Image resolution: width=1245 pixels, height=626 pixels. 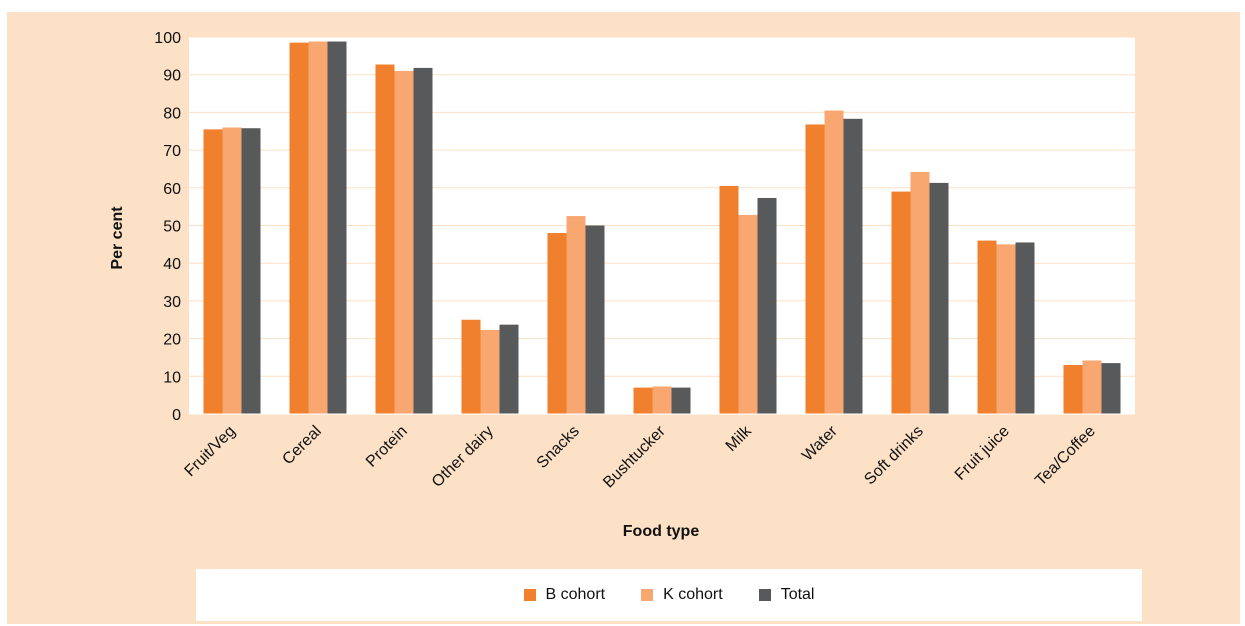 I want to click on y-tick-label: 60, so click(x=172, y=189).